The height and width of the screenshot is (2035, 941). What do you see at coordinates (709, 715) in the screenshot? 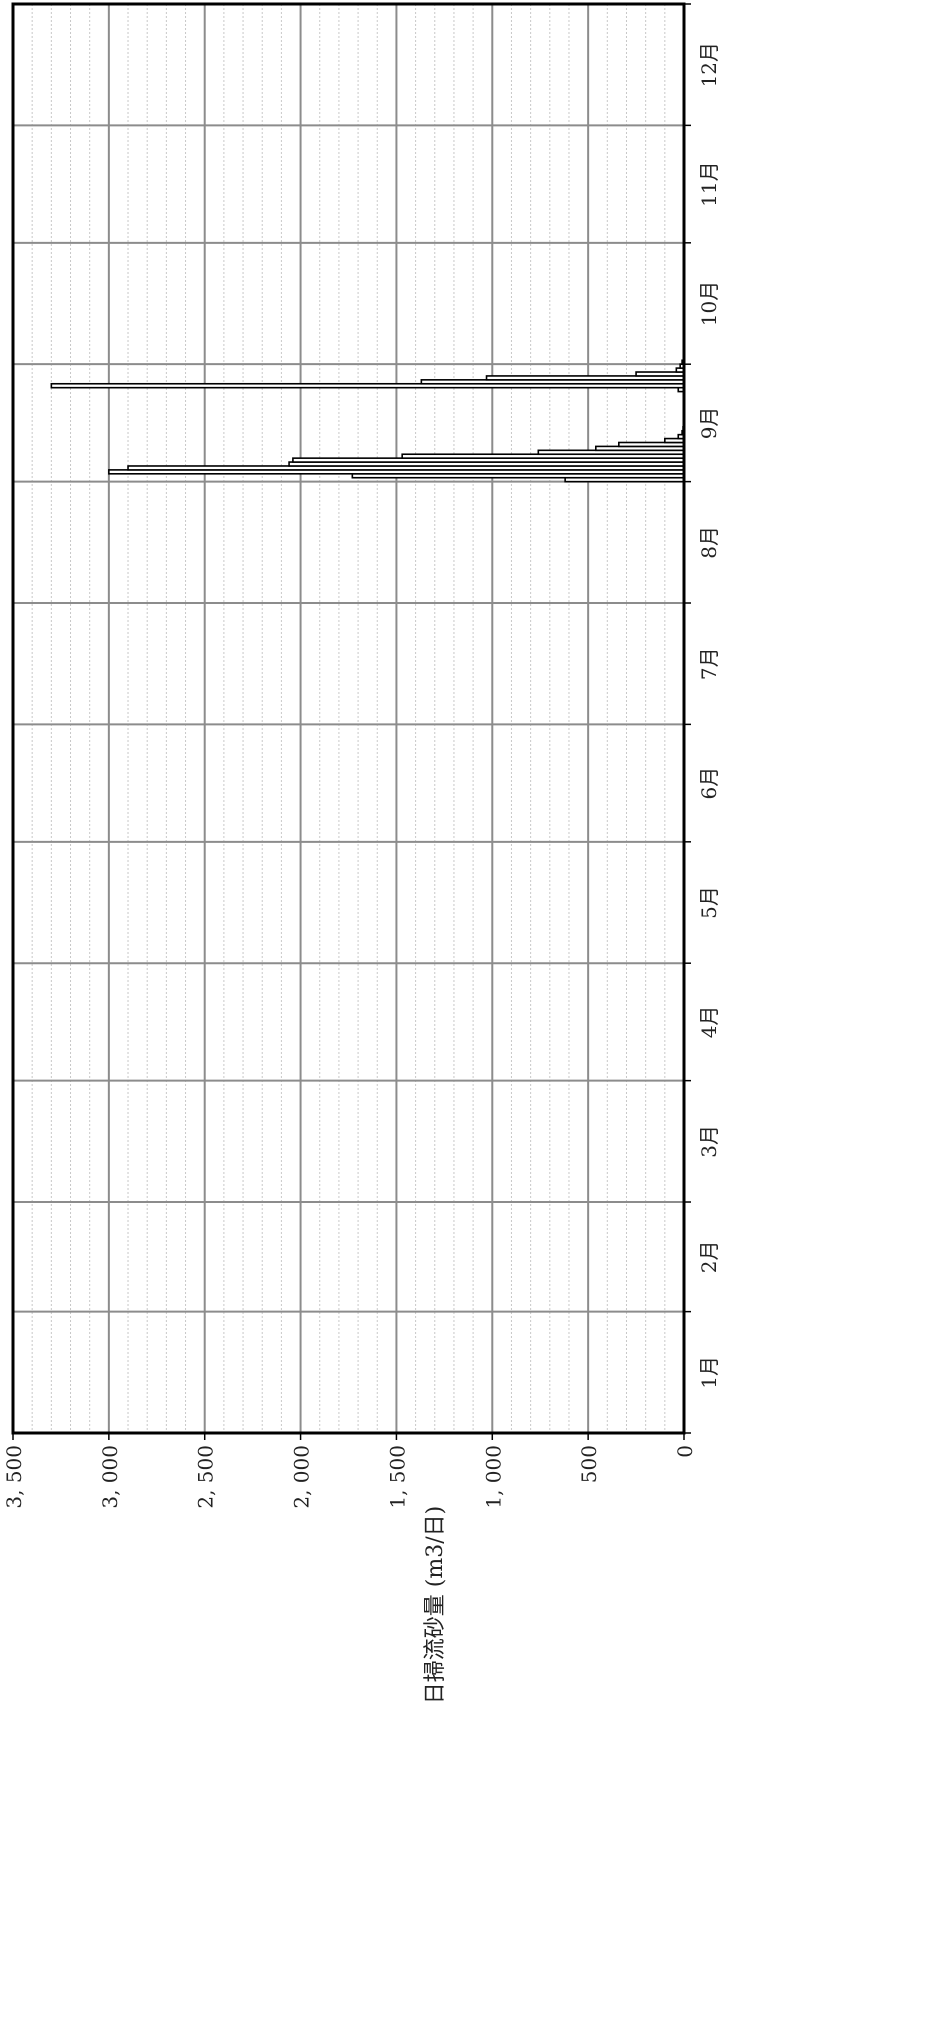
I see `month-labels: 1月 2月 3月 4月 5月 6月 7月 8月 9月 10月 11月 12月` at bounding box center [709, 715].